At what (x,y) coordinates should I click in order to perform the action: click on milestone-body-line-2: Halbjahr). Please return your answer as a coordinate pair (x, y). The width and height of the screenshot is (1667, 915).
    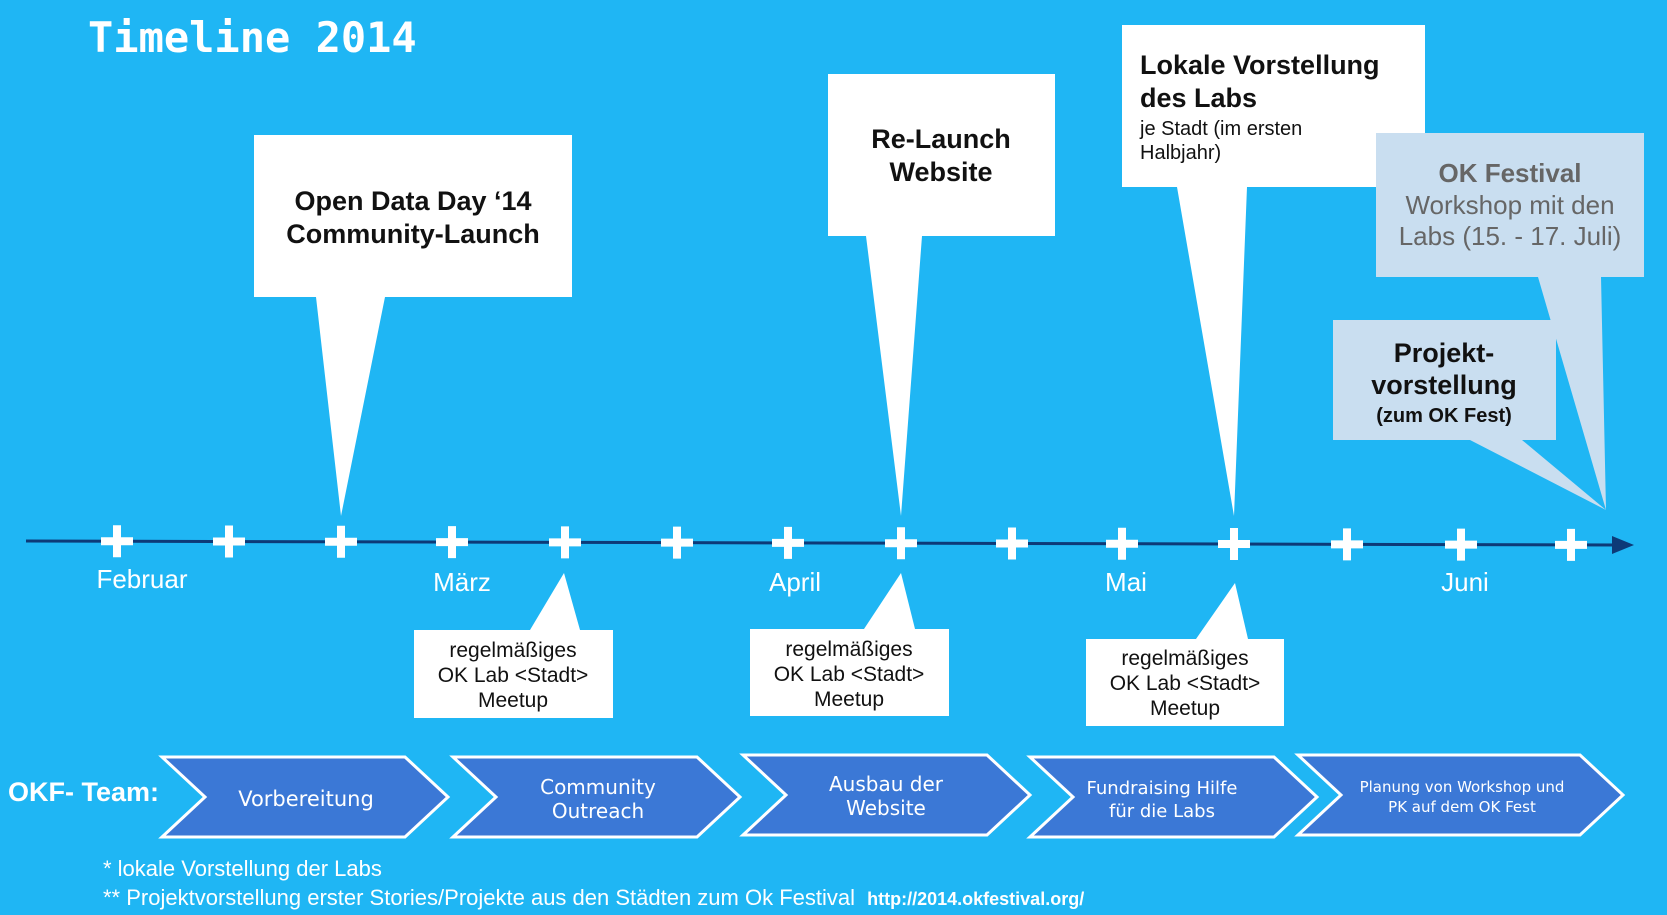
    Looking at the image, I should click on (1180, 153).